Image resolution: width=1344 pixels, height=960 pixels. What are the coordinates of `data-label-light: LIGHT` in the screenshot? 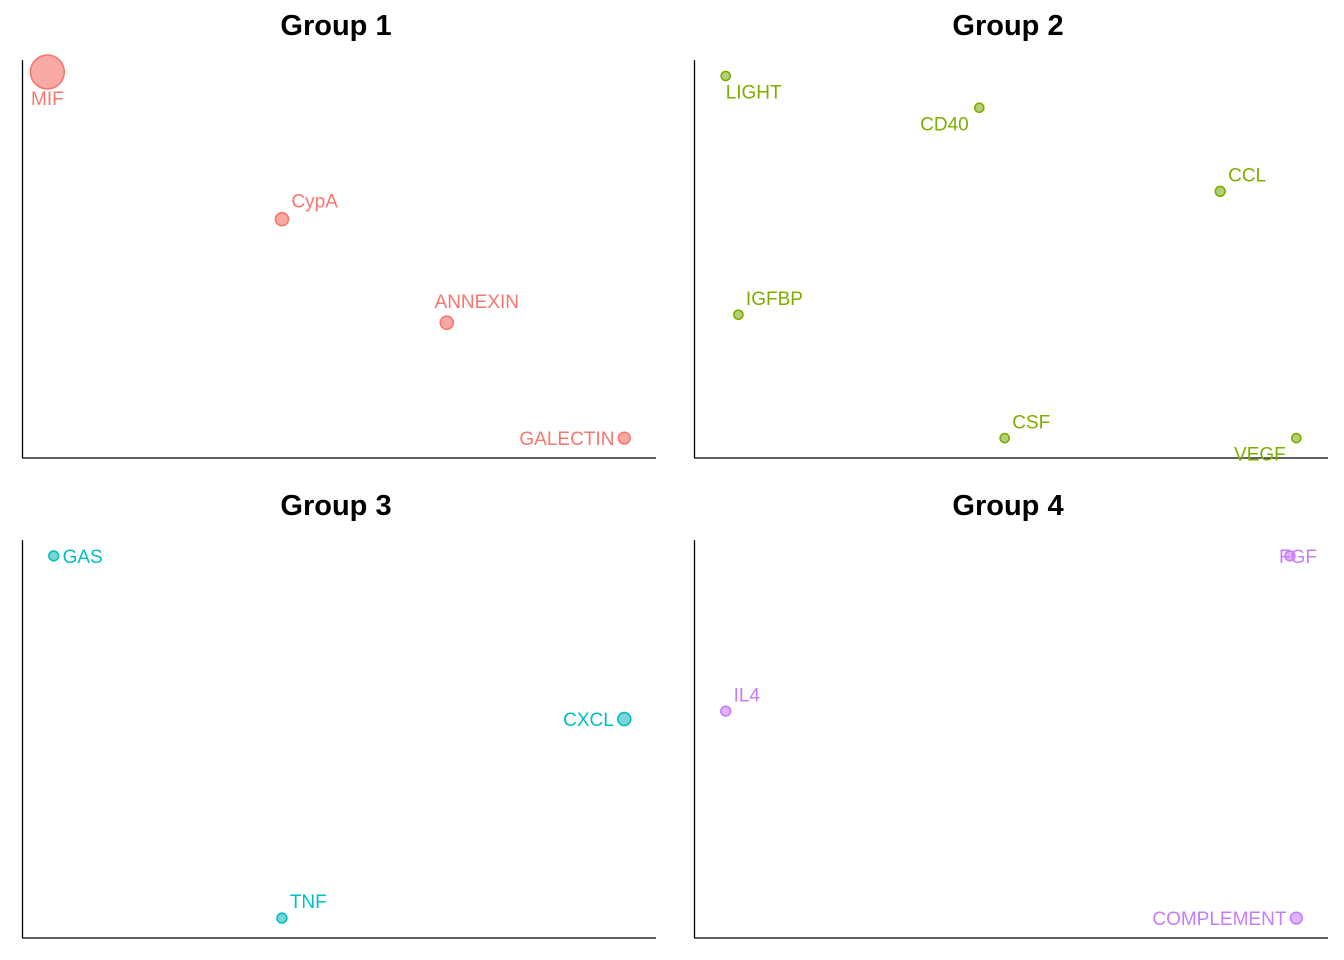 It's located at (754, 92).